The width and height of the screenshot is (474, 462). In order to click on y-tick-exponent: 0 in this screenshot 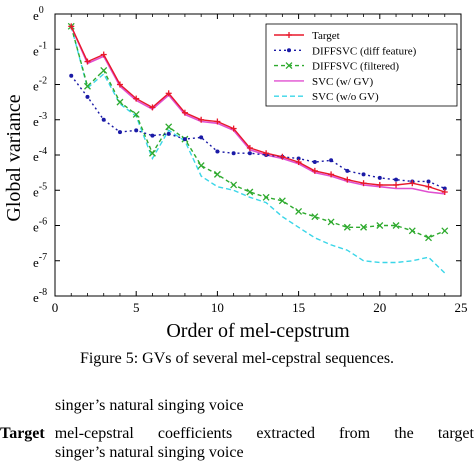, I will do `click(41, 10)`.